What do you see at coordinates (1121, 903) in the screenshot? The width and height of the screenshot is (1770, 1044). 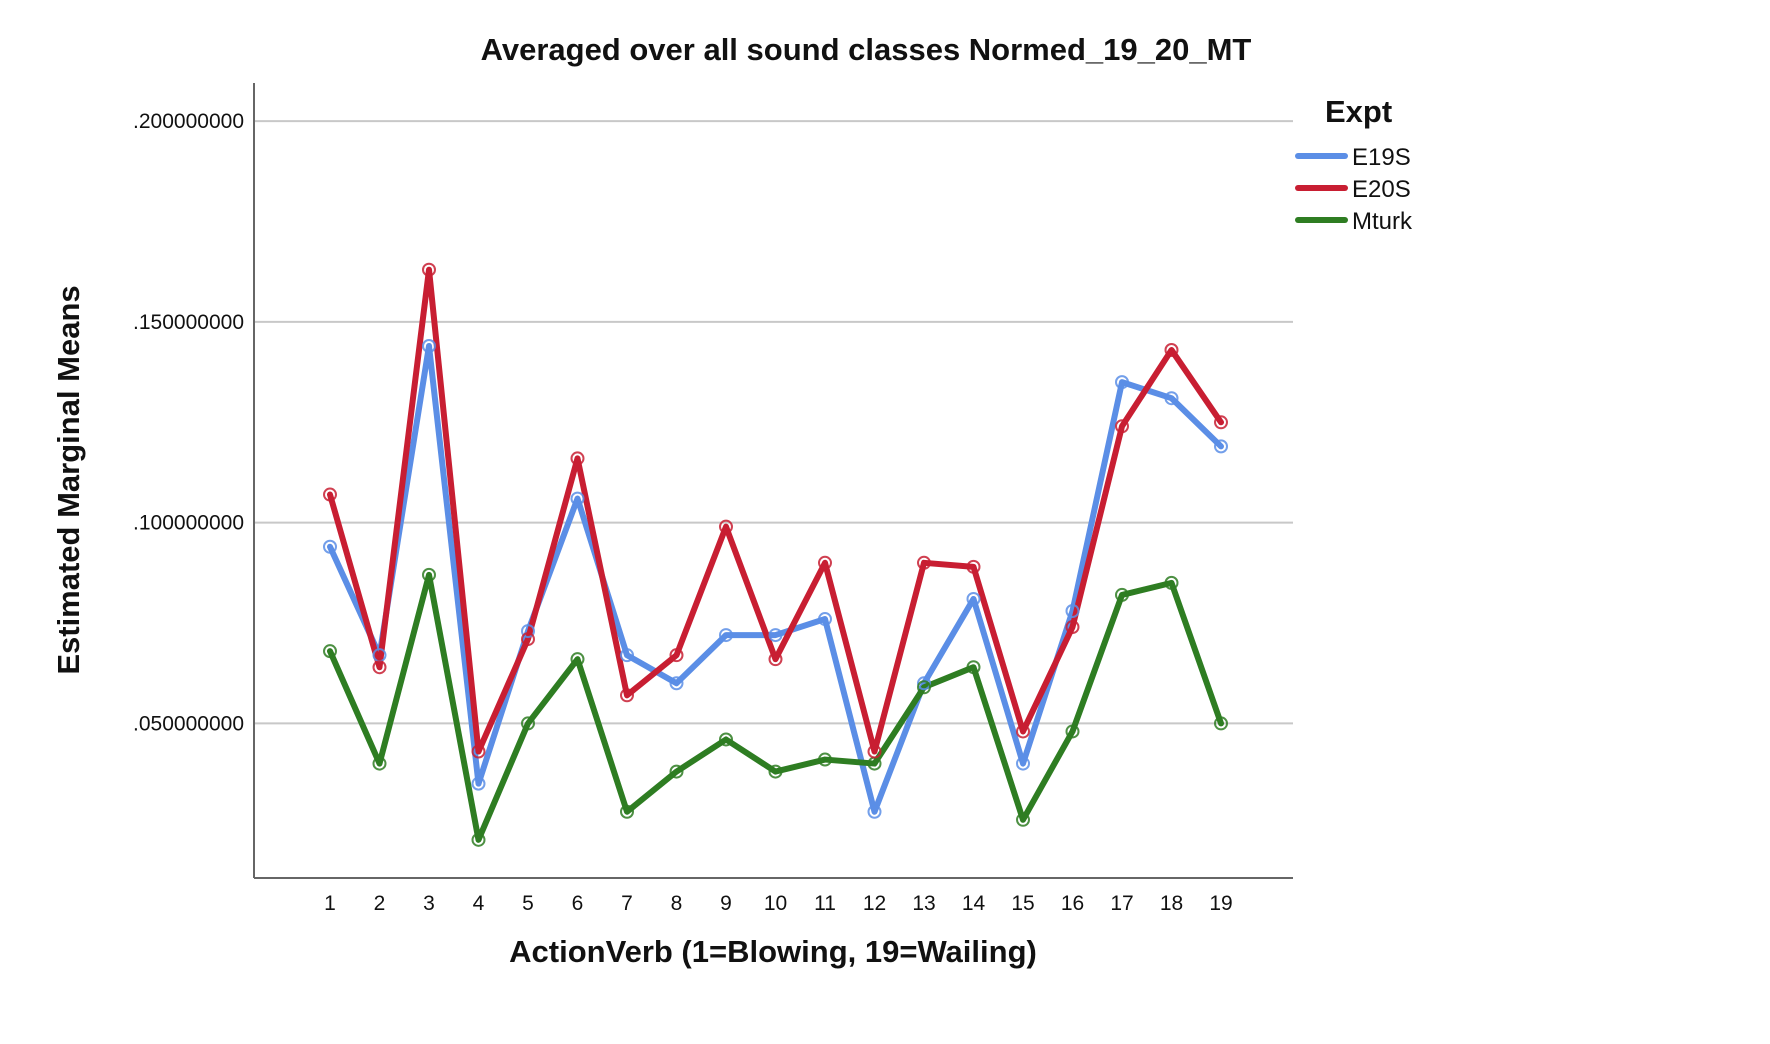 I see `x-tick-label: 17` at bounding box center [1121, 903].